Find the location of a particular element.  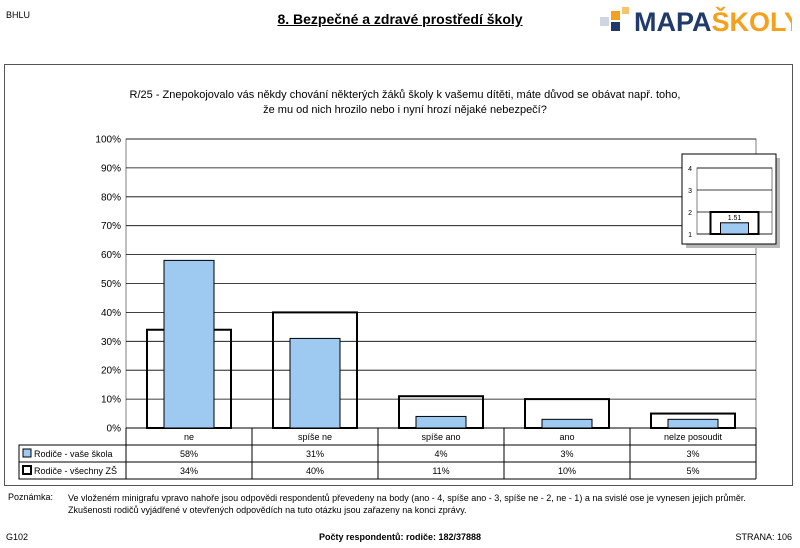

y-tick-label: 80% is located at coordinates (111, 197).